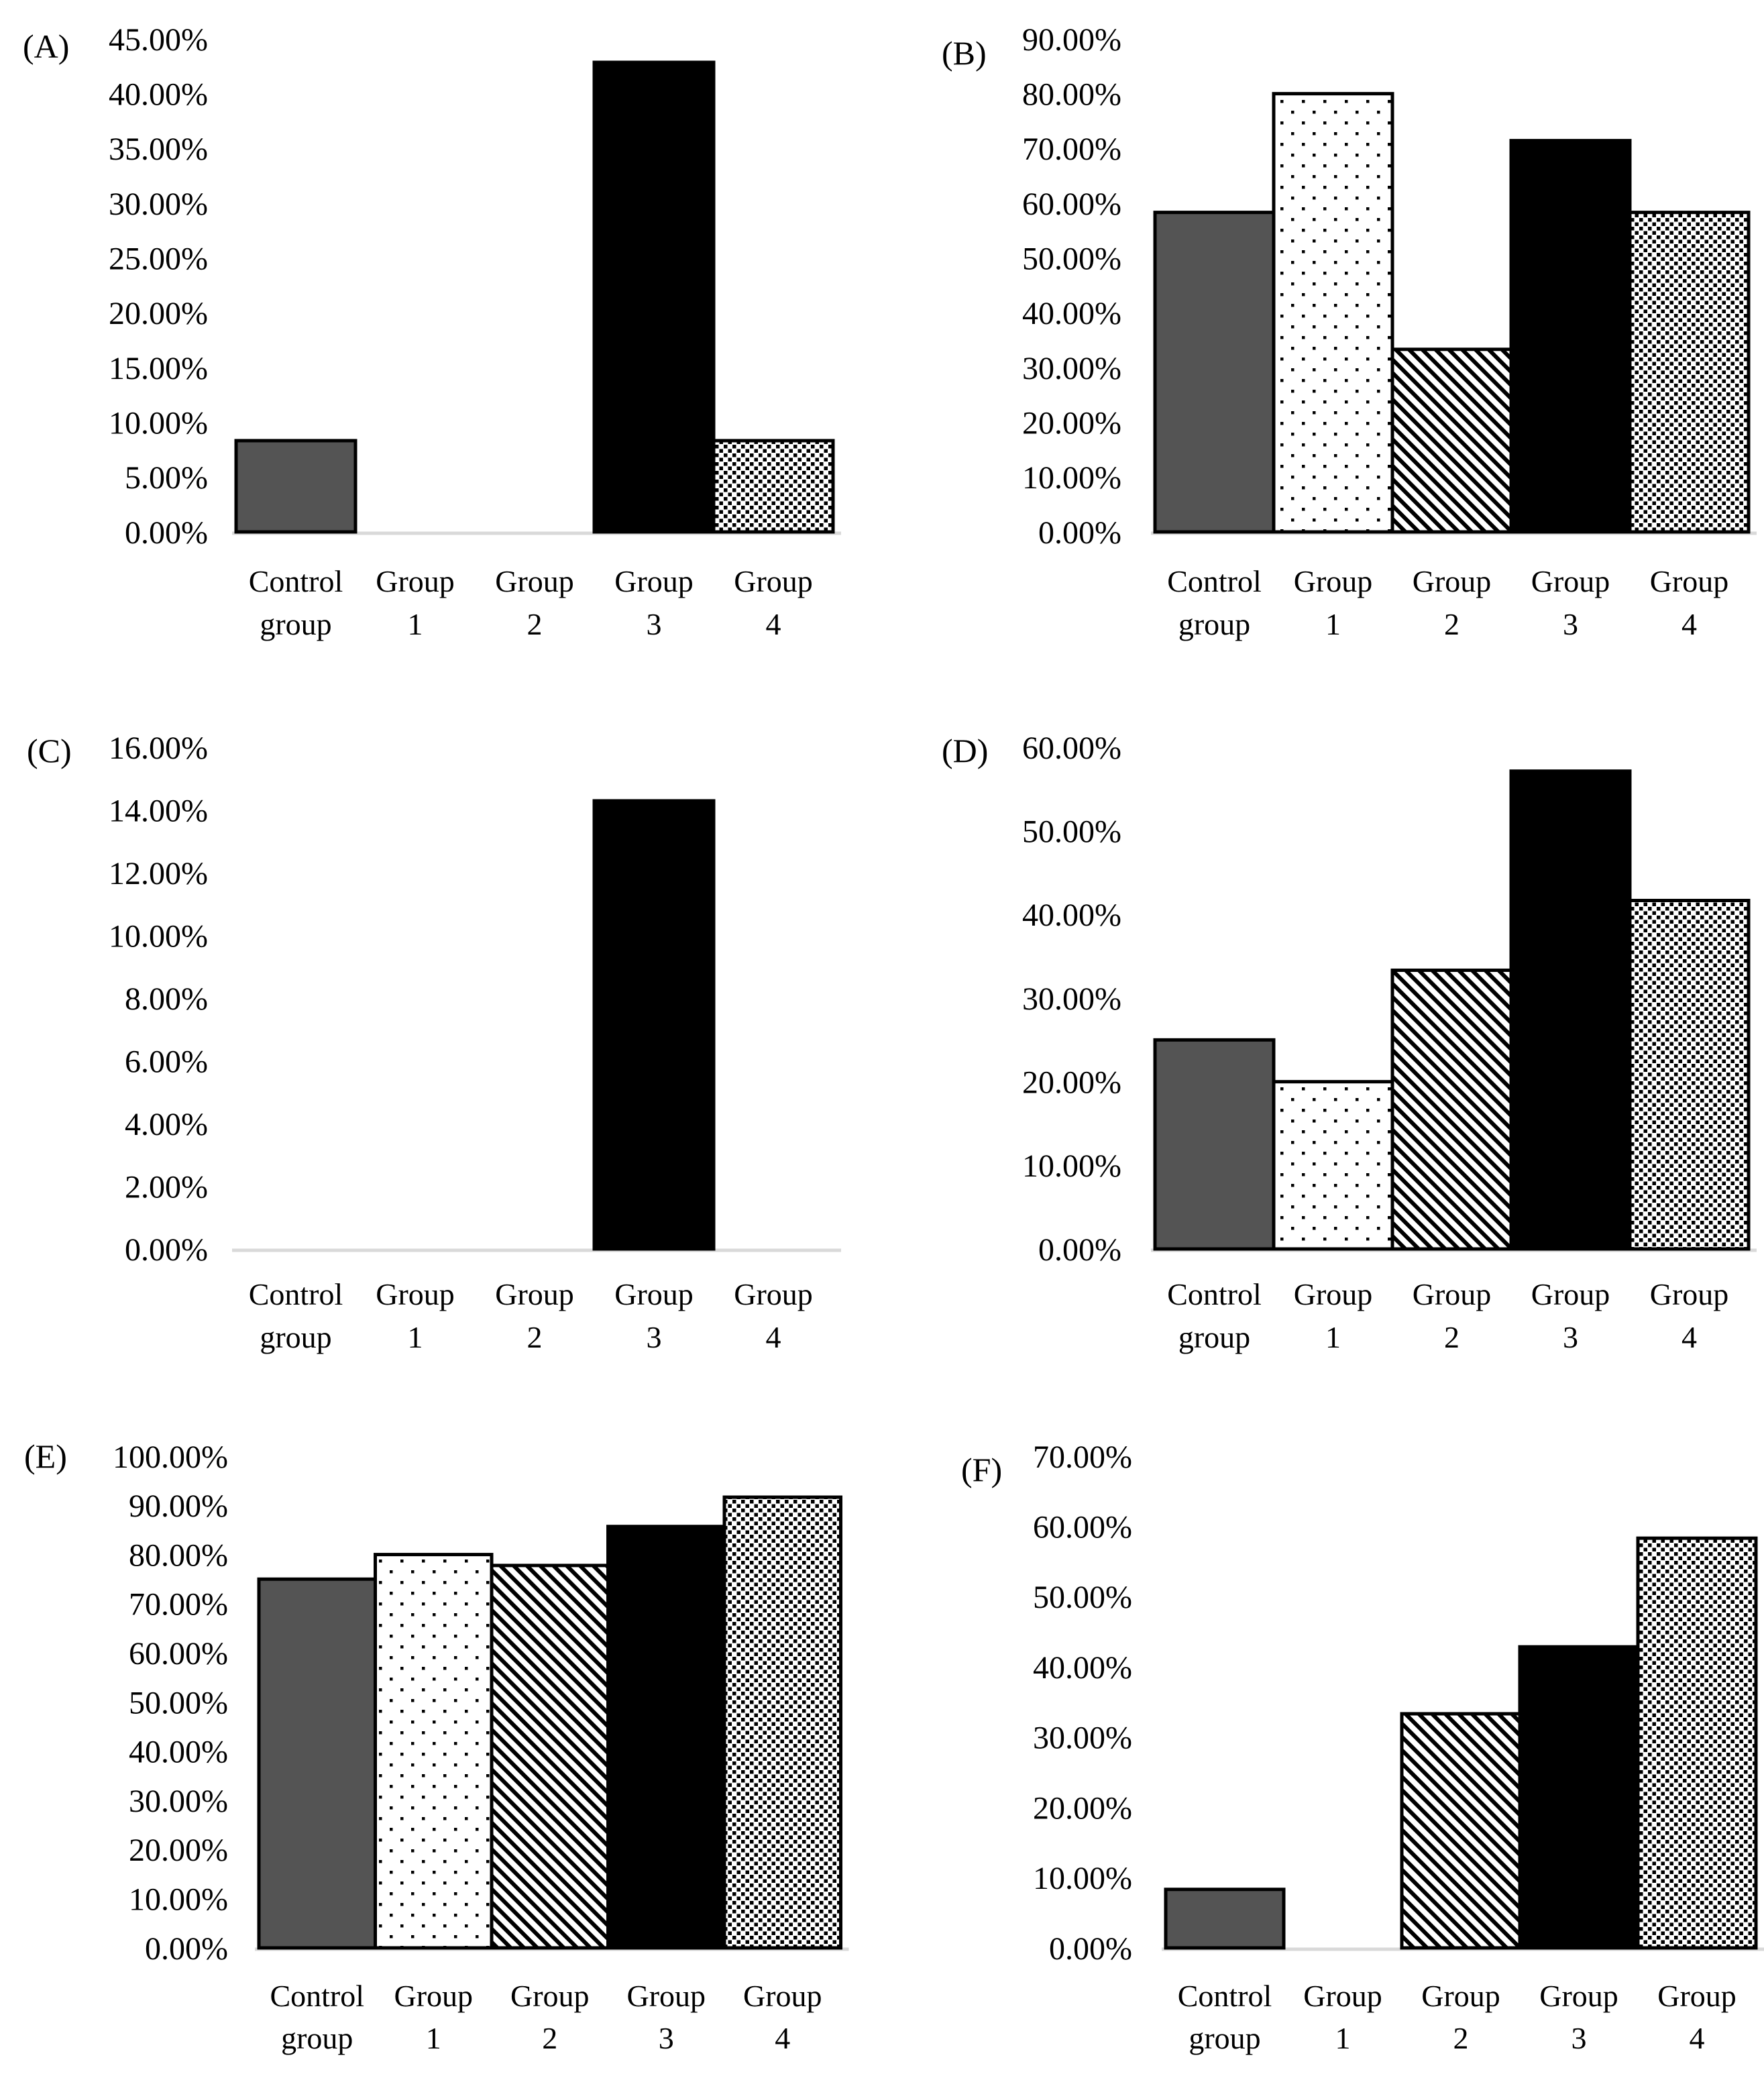 The width and height of the screenshot is (1764, 2076). What do you see at coordinates (317, 1996) in the screenshot?
I see `category-label-E-0-line1: Control` at bounding box center [317, 1996].